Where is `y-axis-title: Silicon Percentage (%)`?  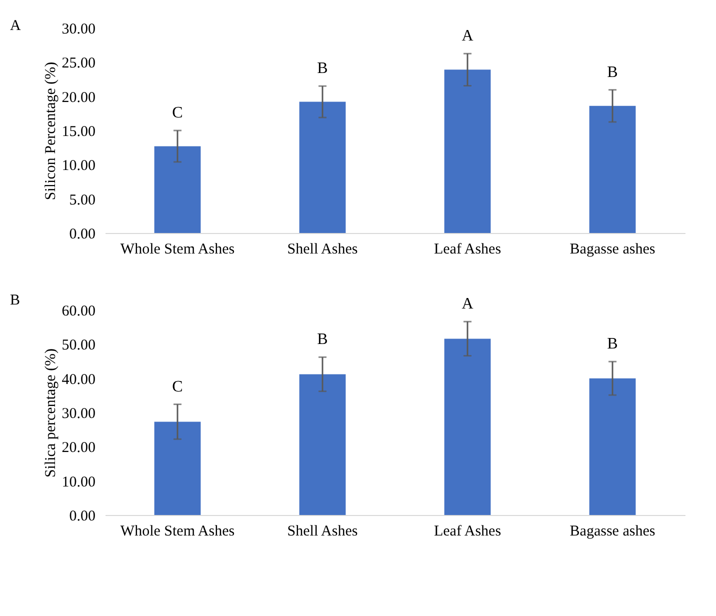
y-axis-title: Silicon Percentage (%) is located at coordinates (50, 131).